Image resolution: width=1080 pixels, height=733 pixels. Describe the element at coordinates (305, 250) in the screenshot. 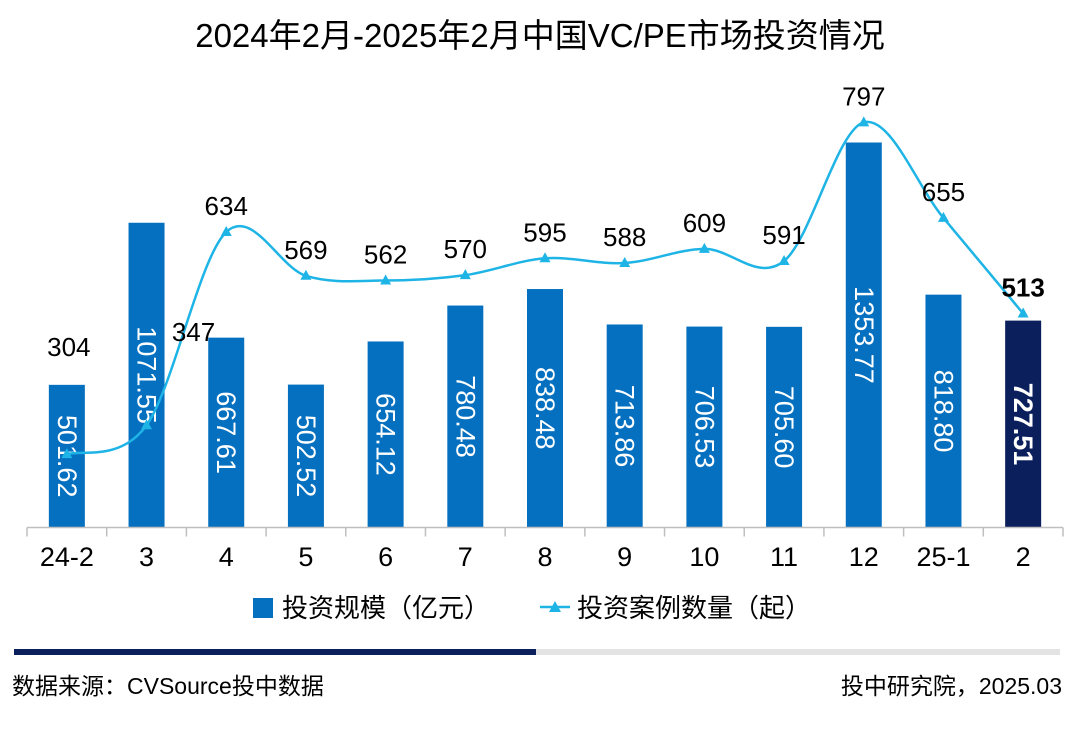

I see `line-value-label: 569` at that location.